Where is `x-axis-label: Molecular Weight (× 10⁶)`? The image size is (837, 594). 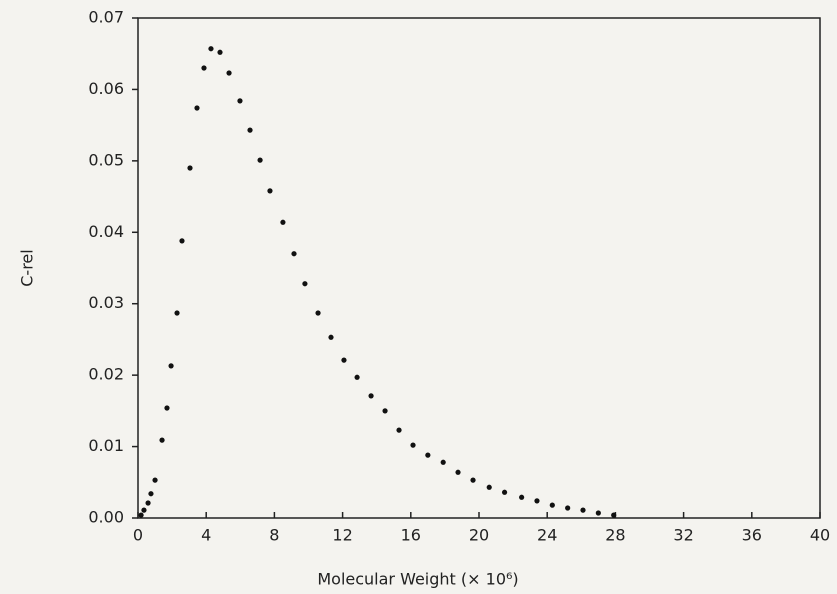 x-axis-label: Molecular Weight (× 10⁶) is located at coordinates (417, 579).